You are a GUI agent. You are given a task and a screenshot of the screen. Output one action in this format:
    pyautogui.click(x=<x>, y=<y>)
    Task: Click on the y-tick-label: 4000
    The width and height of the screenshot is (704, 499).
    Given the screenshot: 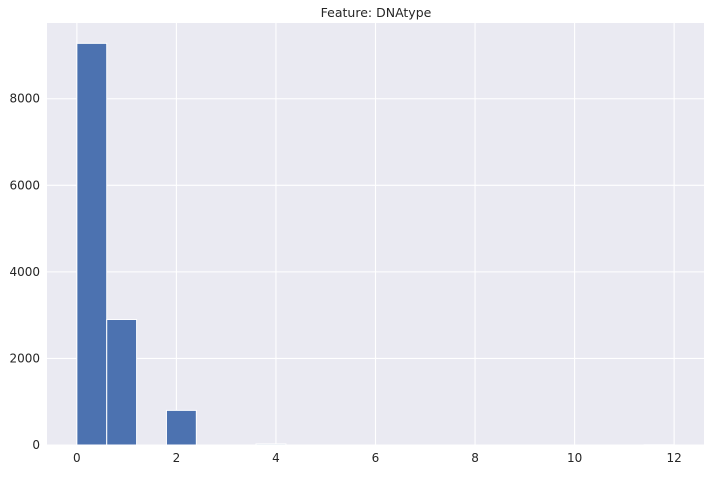 What is the action you would take?
    pyautogui.click(x=24, y=272)
    